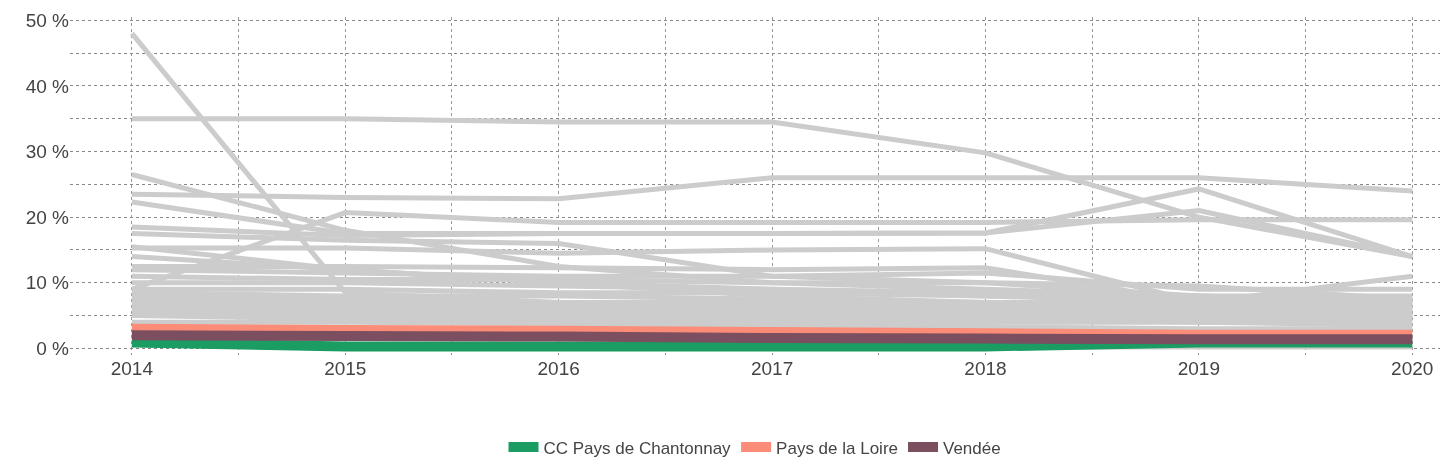  Describe the element at coordinates (47, 152) in the screenshot. I see `y-tick-label: 30 %` at that location.